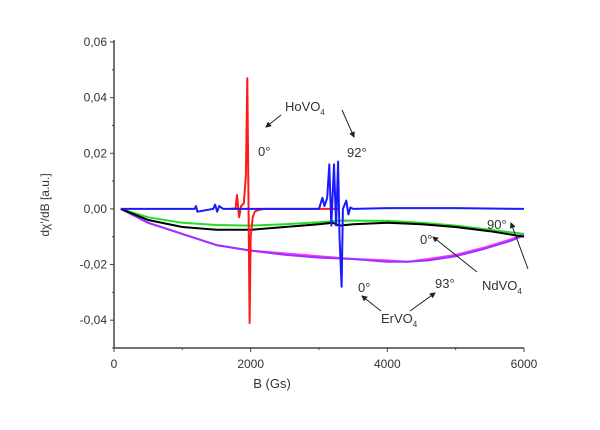  I want to click on annotation-nd-90deg: 90°, so click(497, 224).